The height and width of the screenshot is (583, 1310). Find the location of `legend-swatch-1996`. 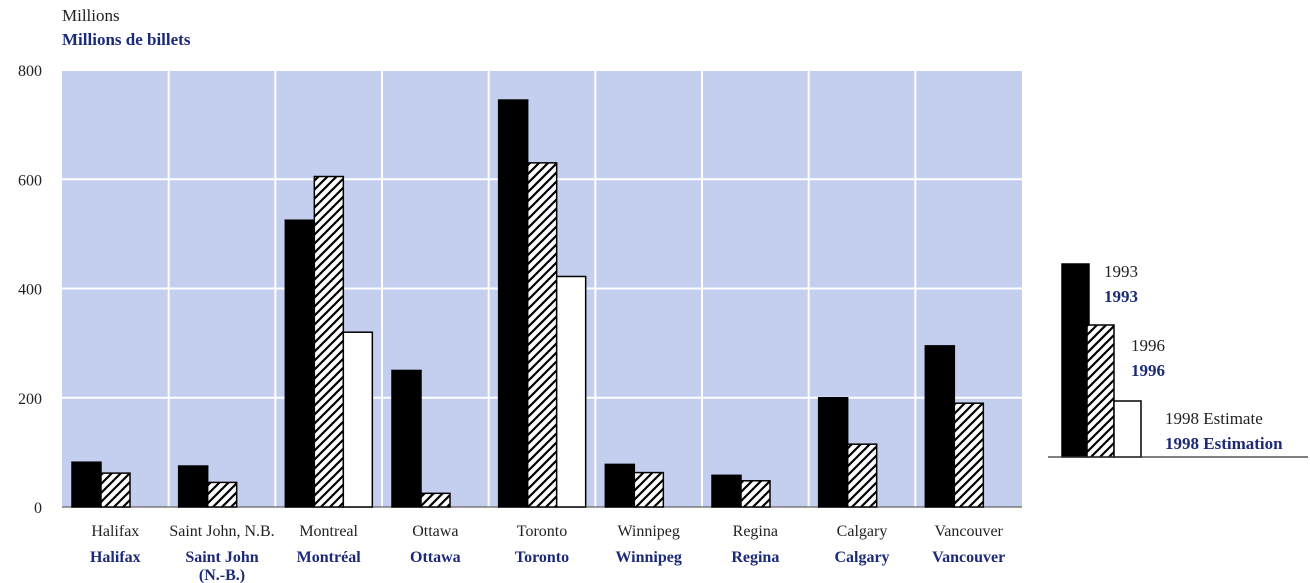

legend-swatch-1996 is located at coordinates (1100, 391).